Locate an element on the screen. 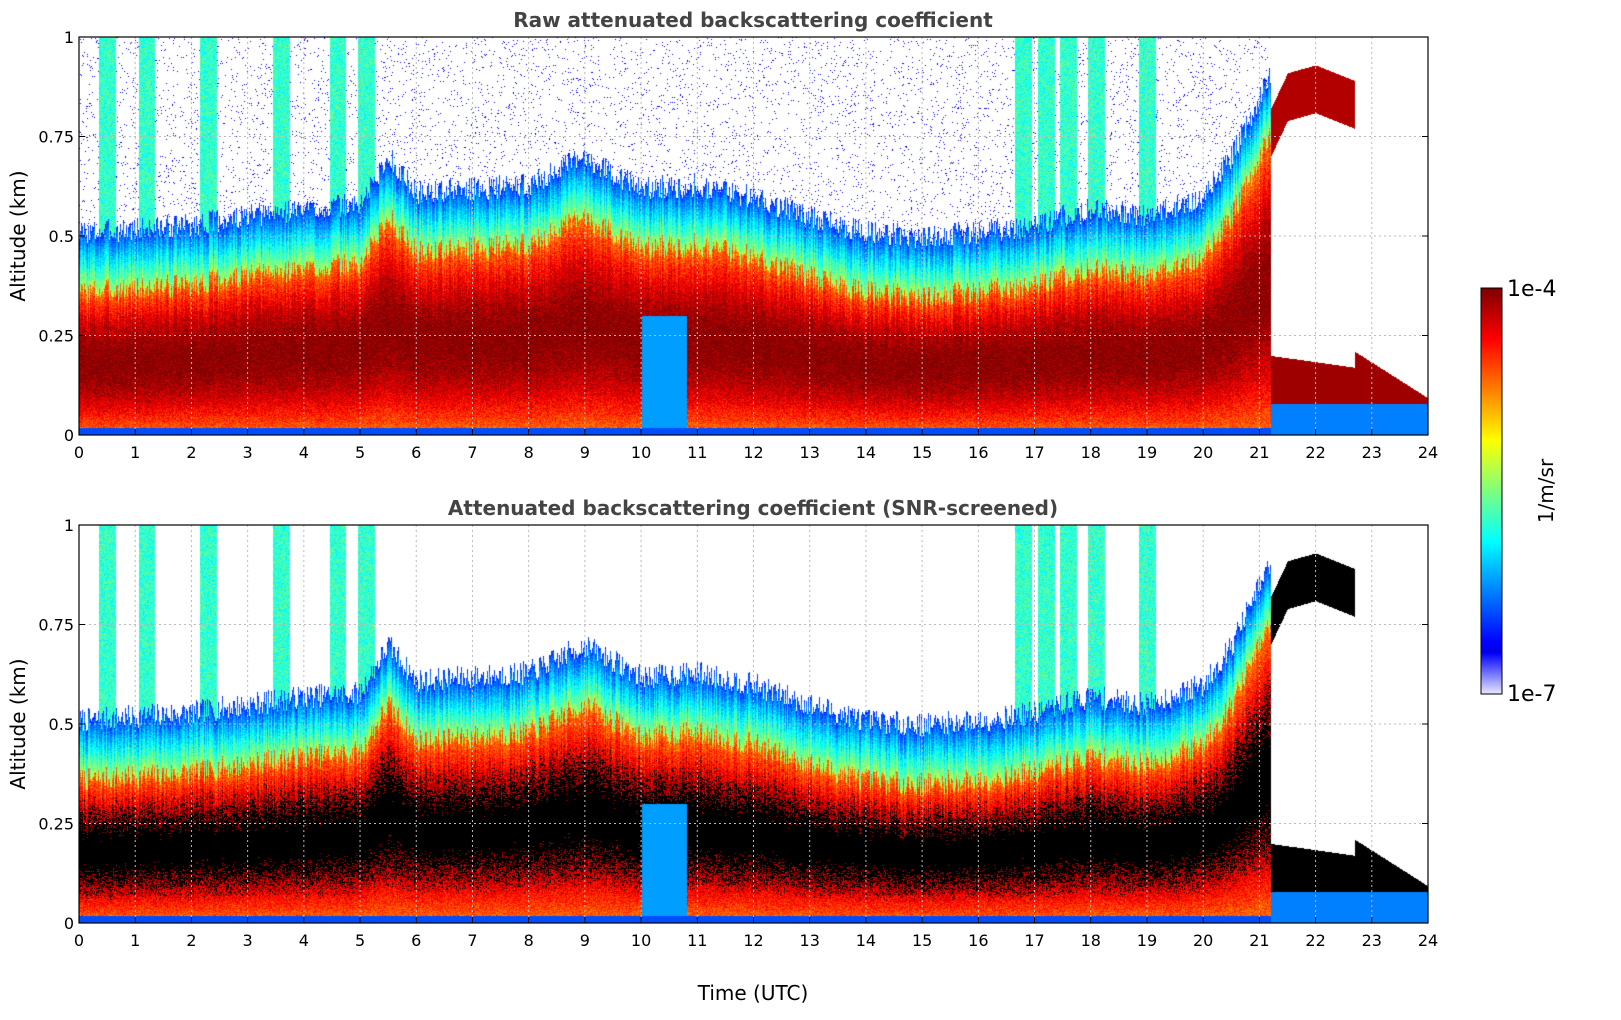 This screenshot has height=1020, width=1621. colorbar-gradient is located at coordinates (1491, 491).